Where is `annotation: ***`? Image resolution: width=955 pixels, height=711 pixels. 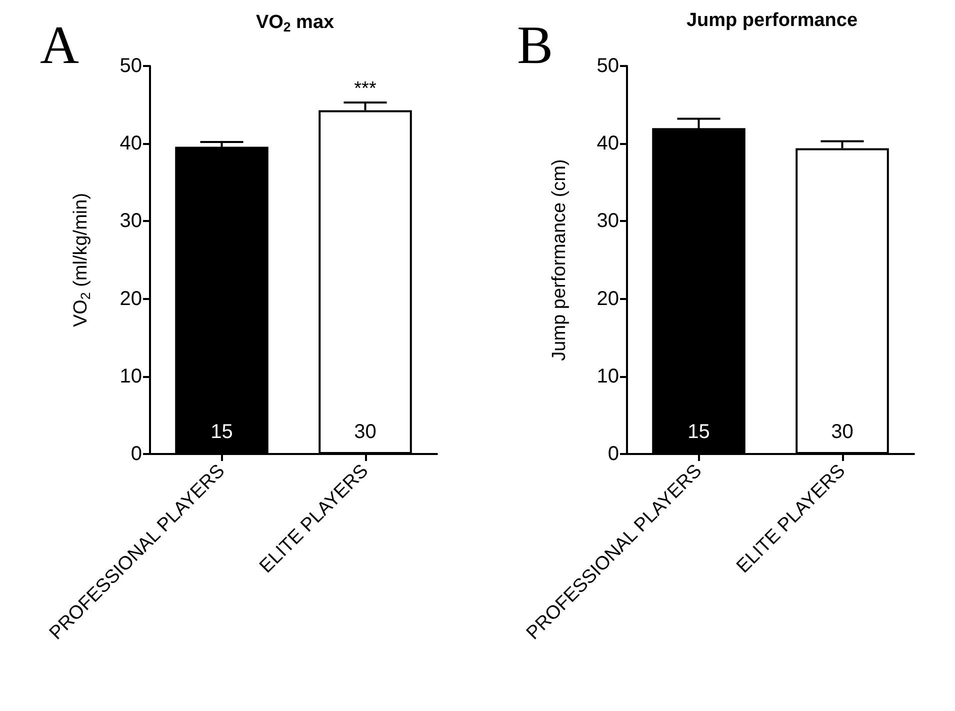
annotation: *** is located at coordinates (365, 89).